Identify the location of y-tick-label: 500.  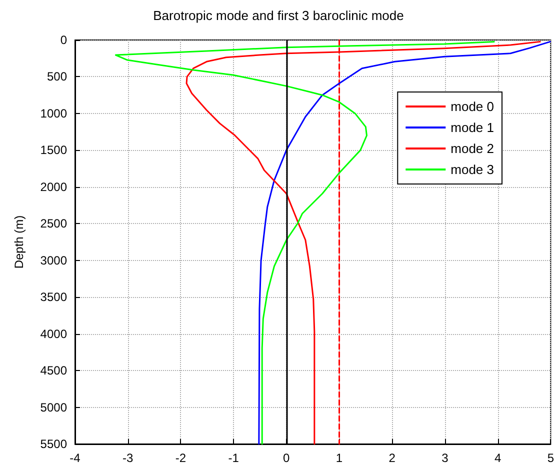
(57, 77).